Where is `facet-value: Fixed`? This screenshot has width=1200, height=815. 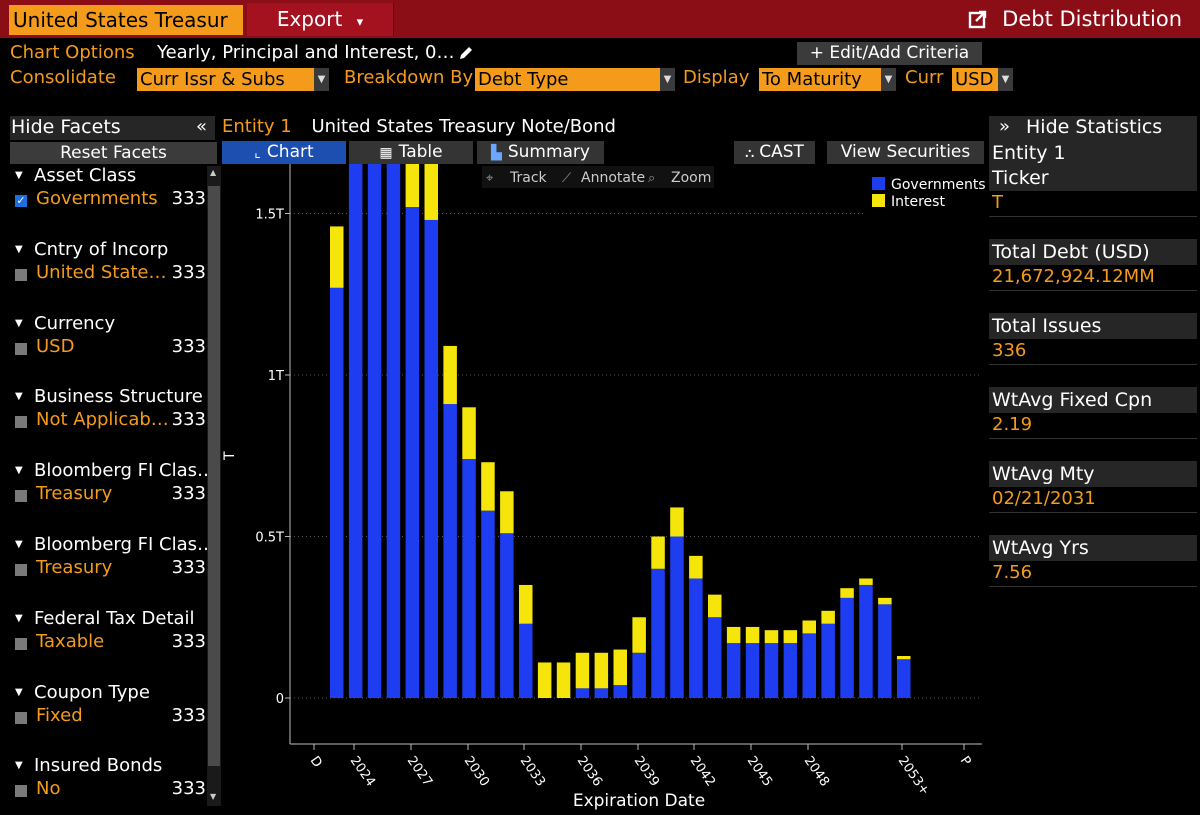
facet-value: Fixed is located at coordinates (59, 715).